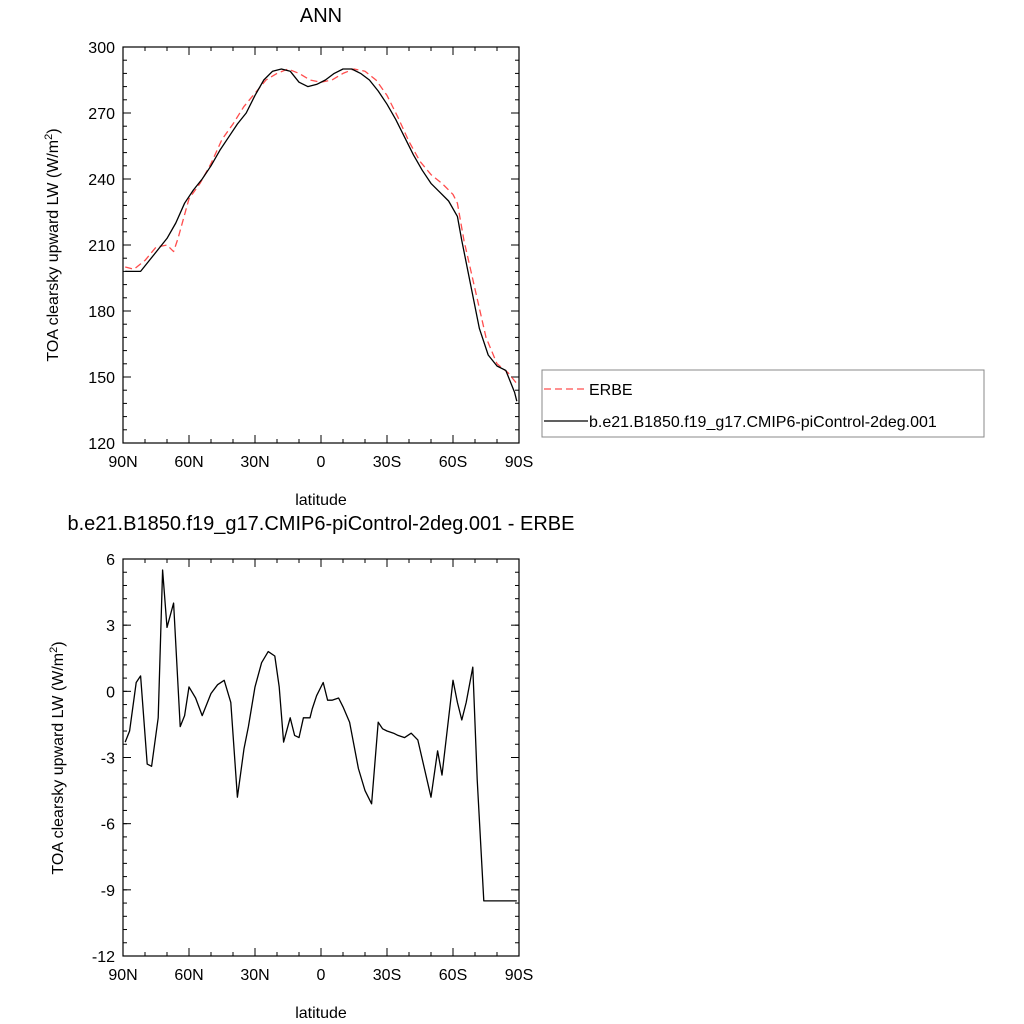 The height and width of the screenshot is (1024, 1024). What do you see at coordinates (101, 312) in the screenshot?
I see `y-tick-label: 180` at bounding box center [101, 312].